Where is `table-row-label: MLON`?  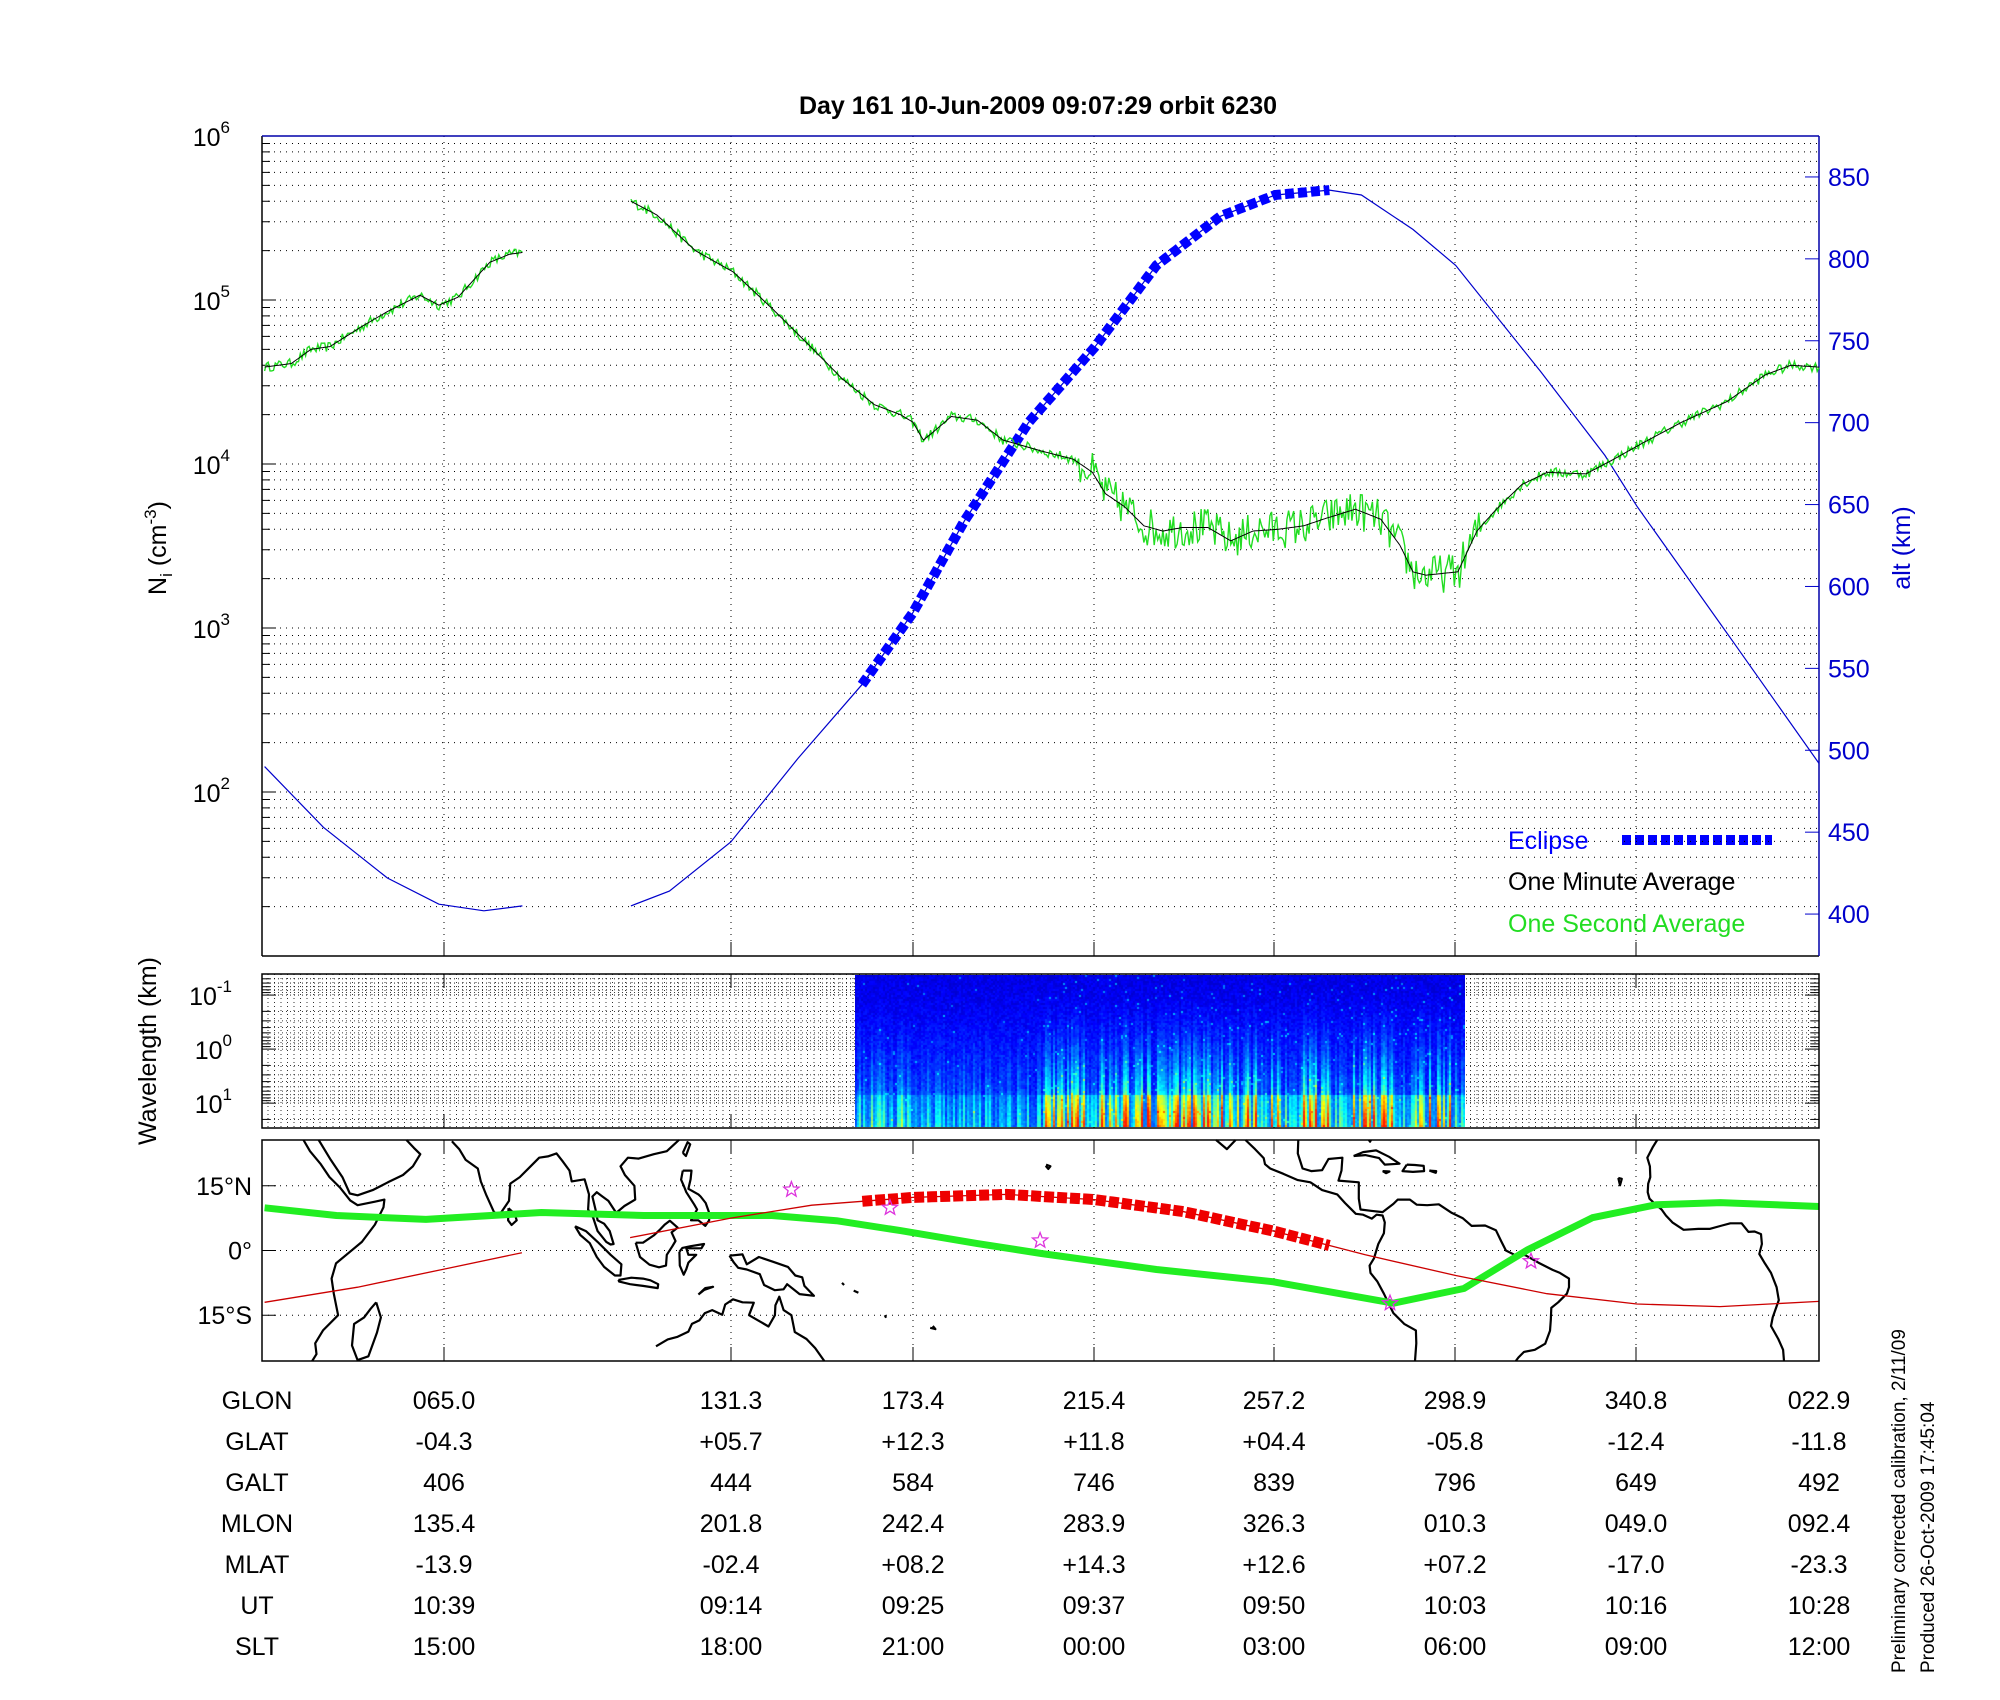
table-row-label: MLON is located at coordinates (257, 1524).